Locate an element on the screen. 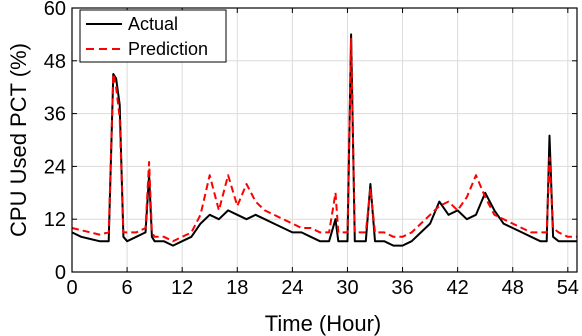 The width and height of the screenshot is (582, 336). x-tick-label: 42 is located at coordinates (458, 288).